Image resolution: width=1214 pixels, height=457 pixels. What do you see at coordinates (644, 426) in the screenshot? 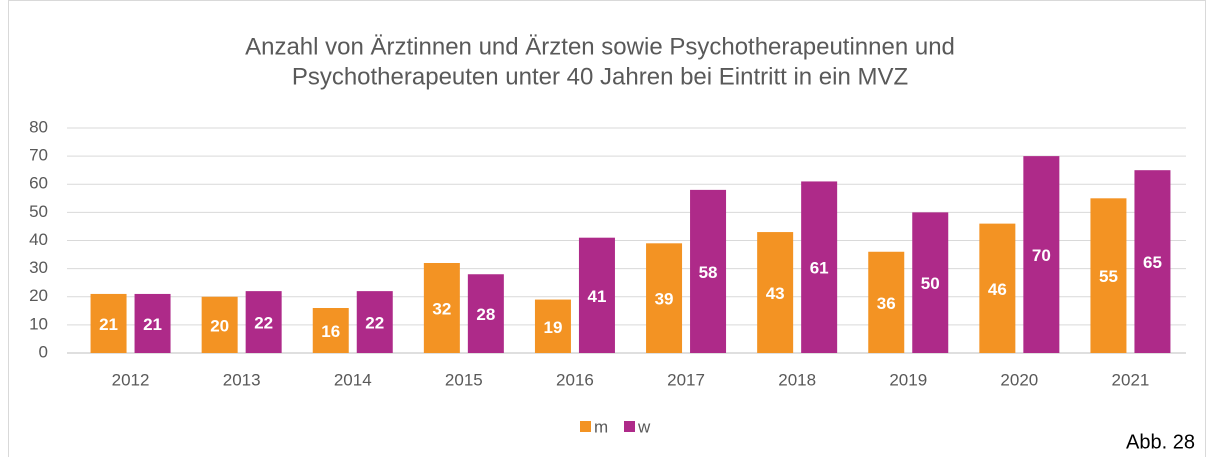
I see `legend-label: w` at bounding box center [644, 426].